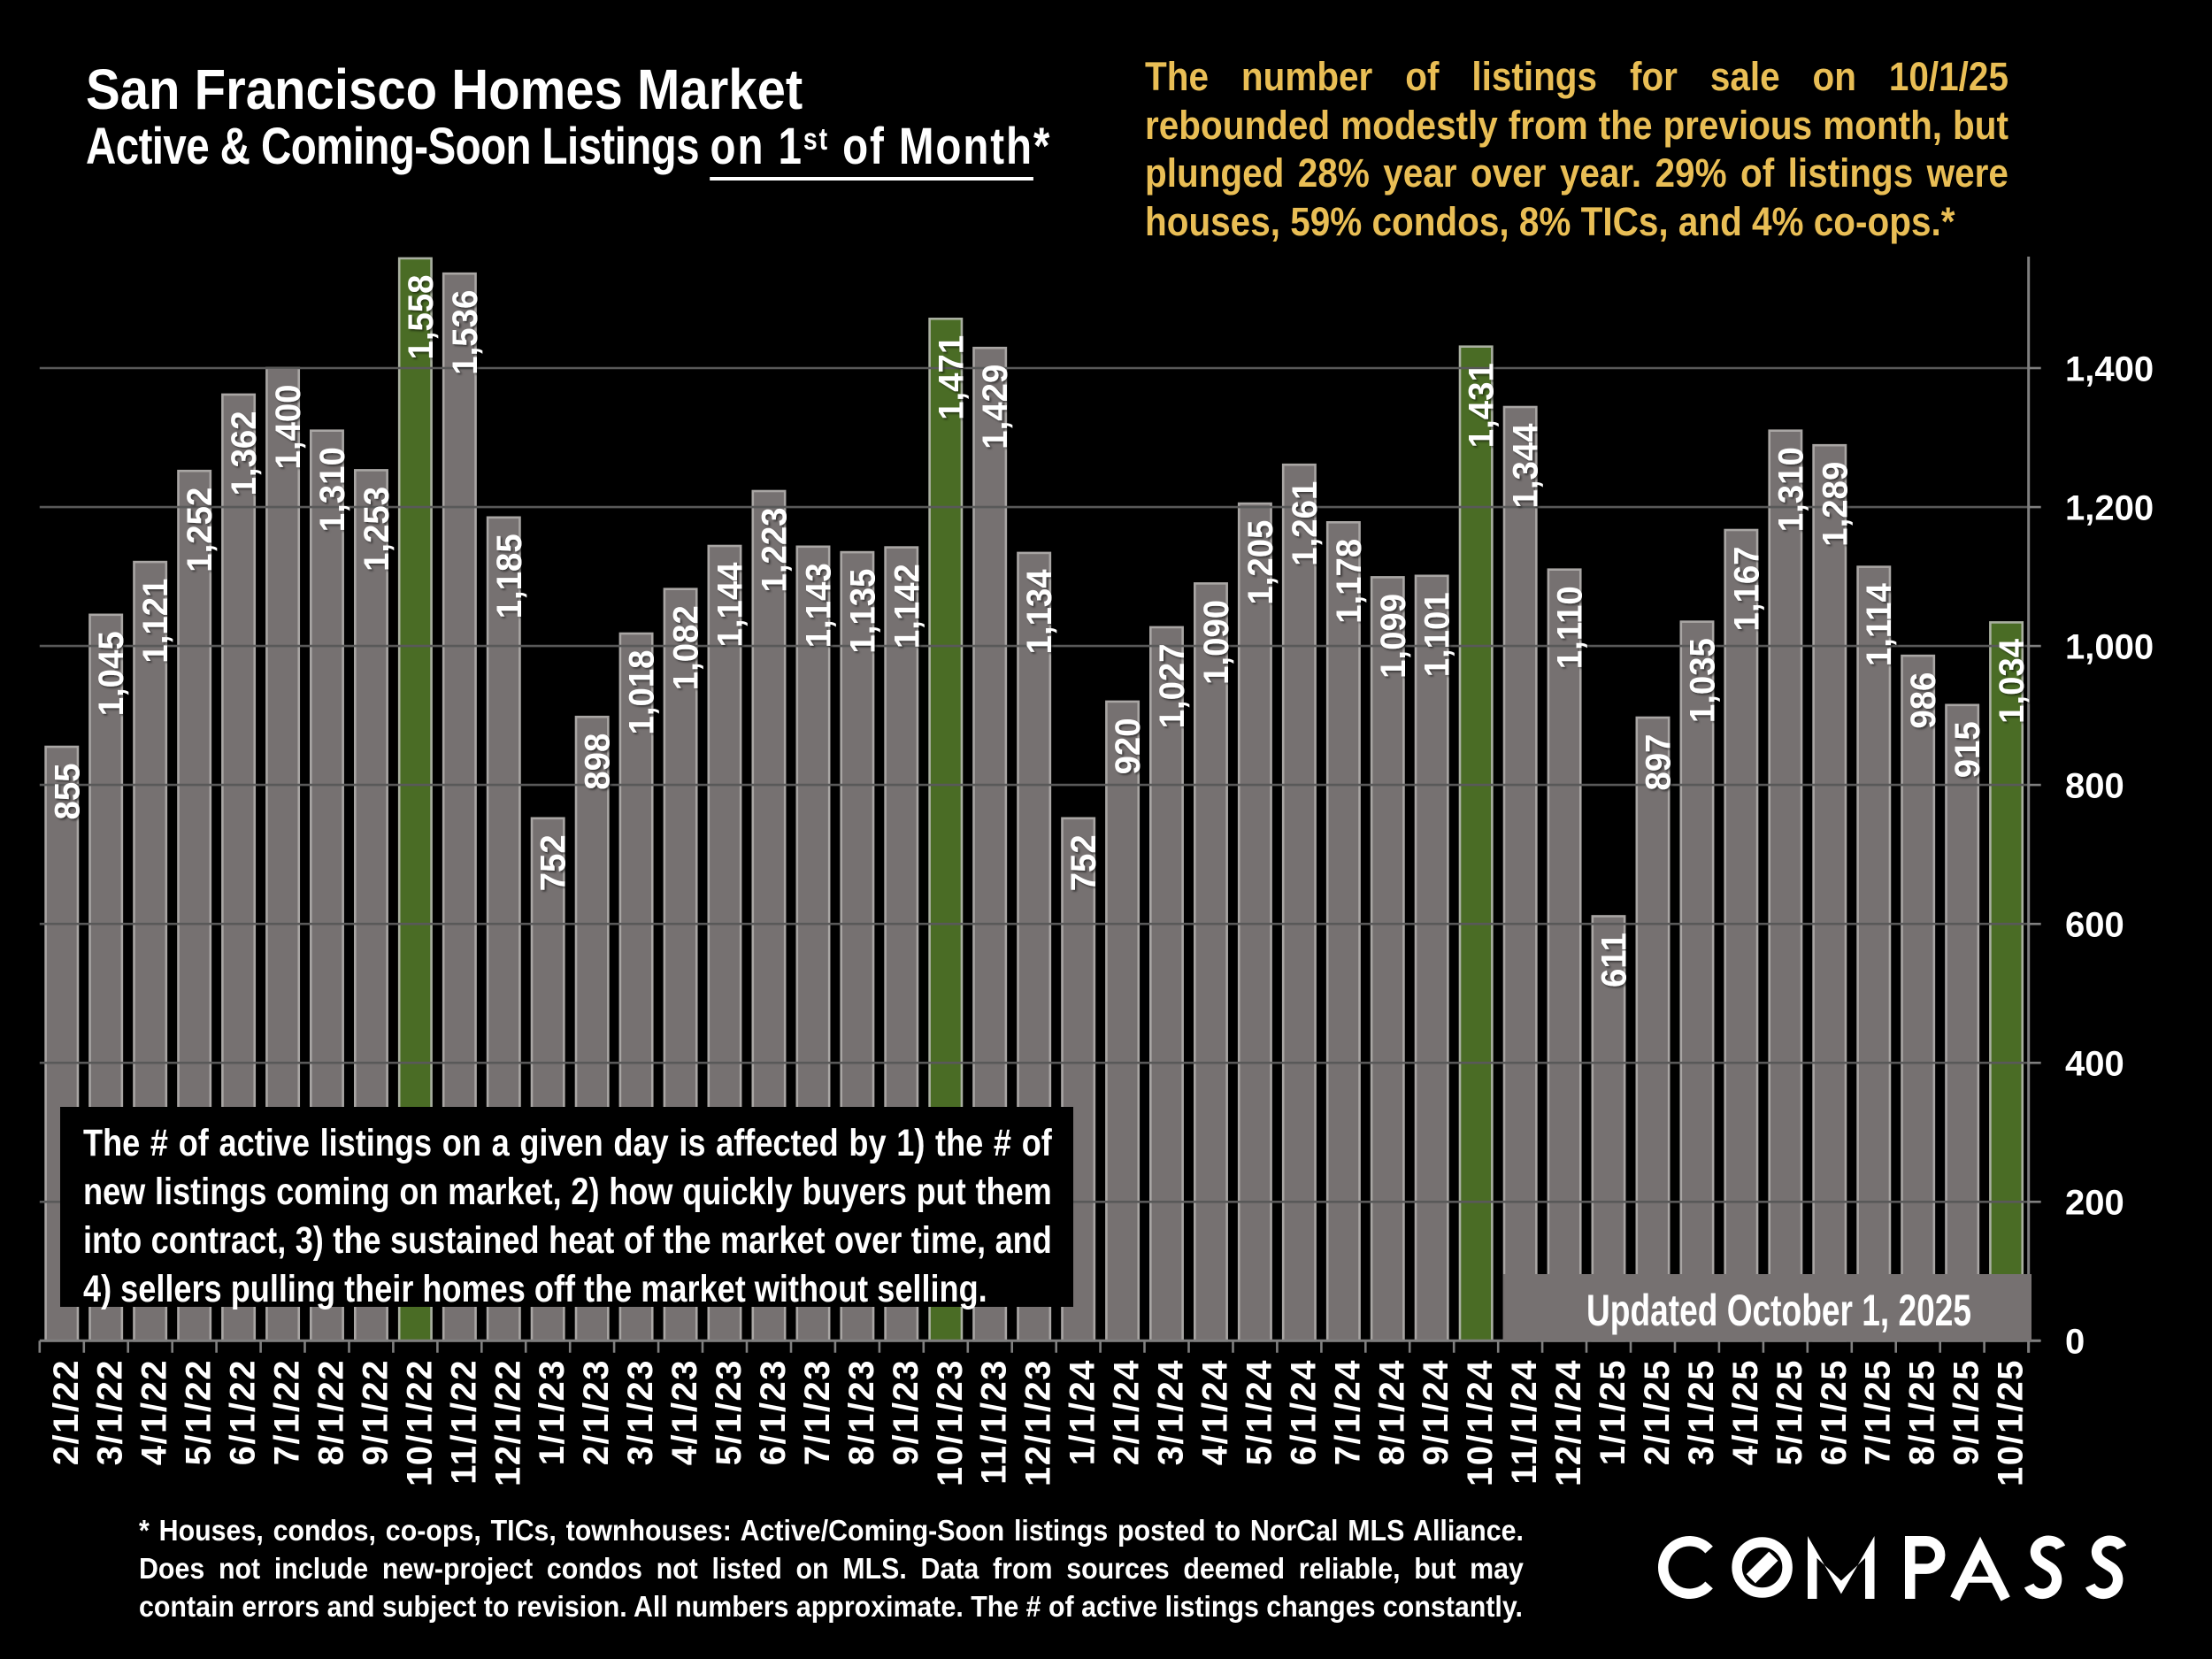 This screenshot has height=1659, width=2212. Describe the element at coordinates (1702, 1412) in the screenshot. I see `svg-text: 3/1/25` at that location.